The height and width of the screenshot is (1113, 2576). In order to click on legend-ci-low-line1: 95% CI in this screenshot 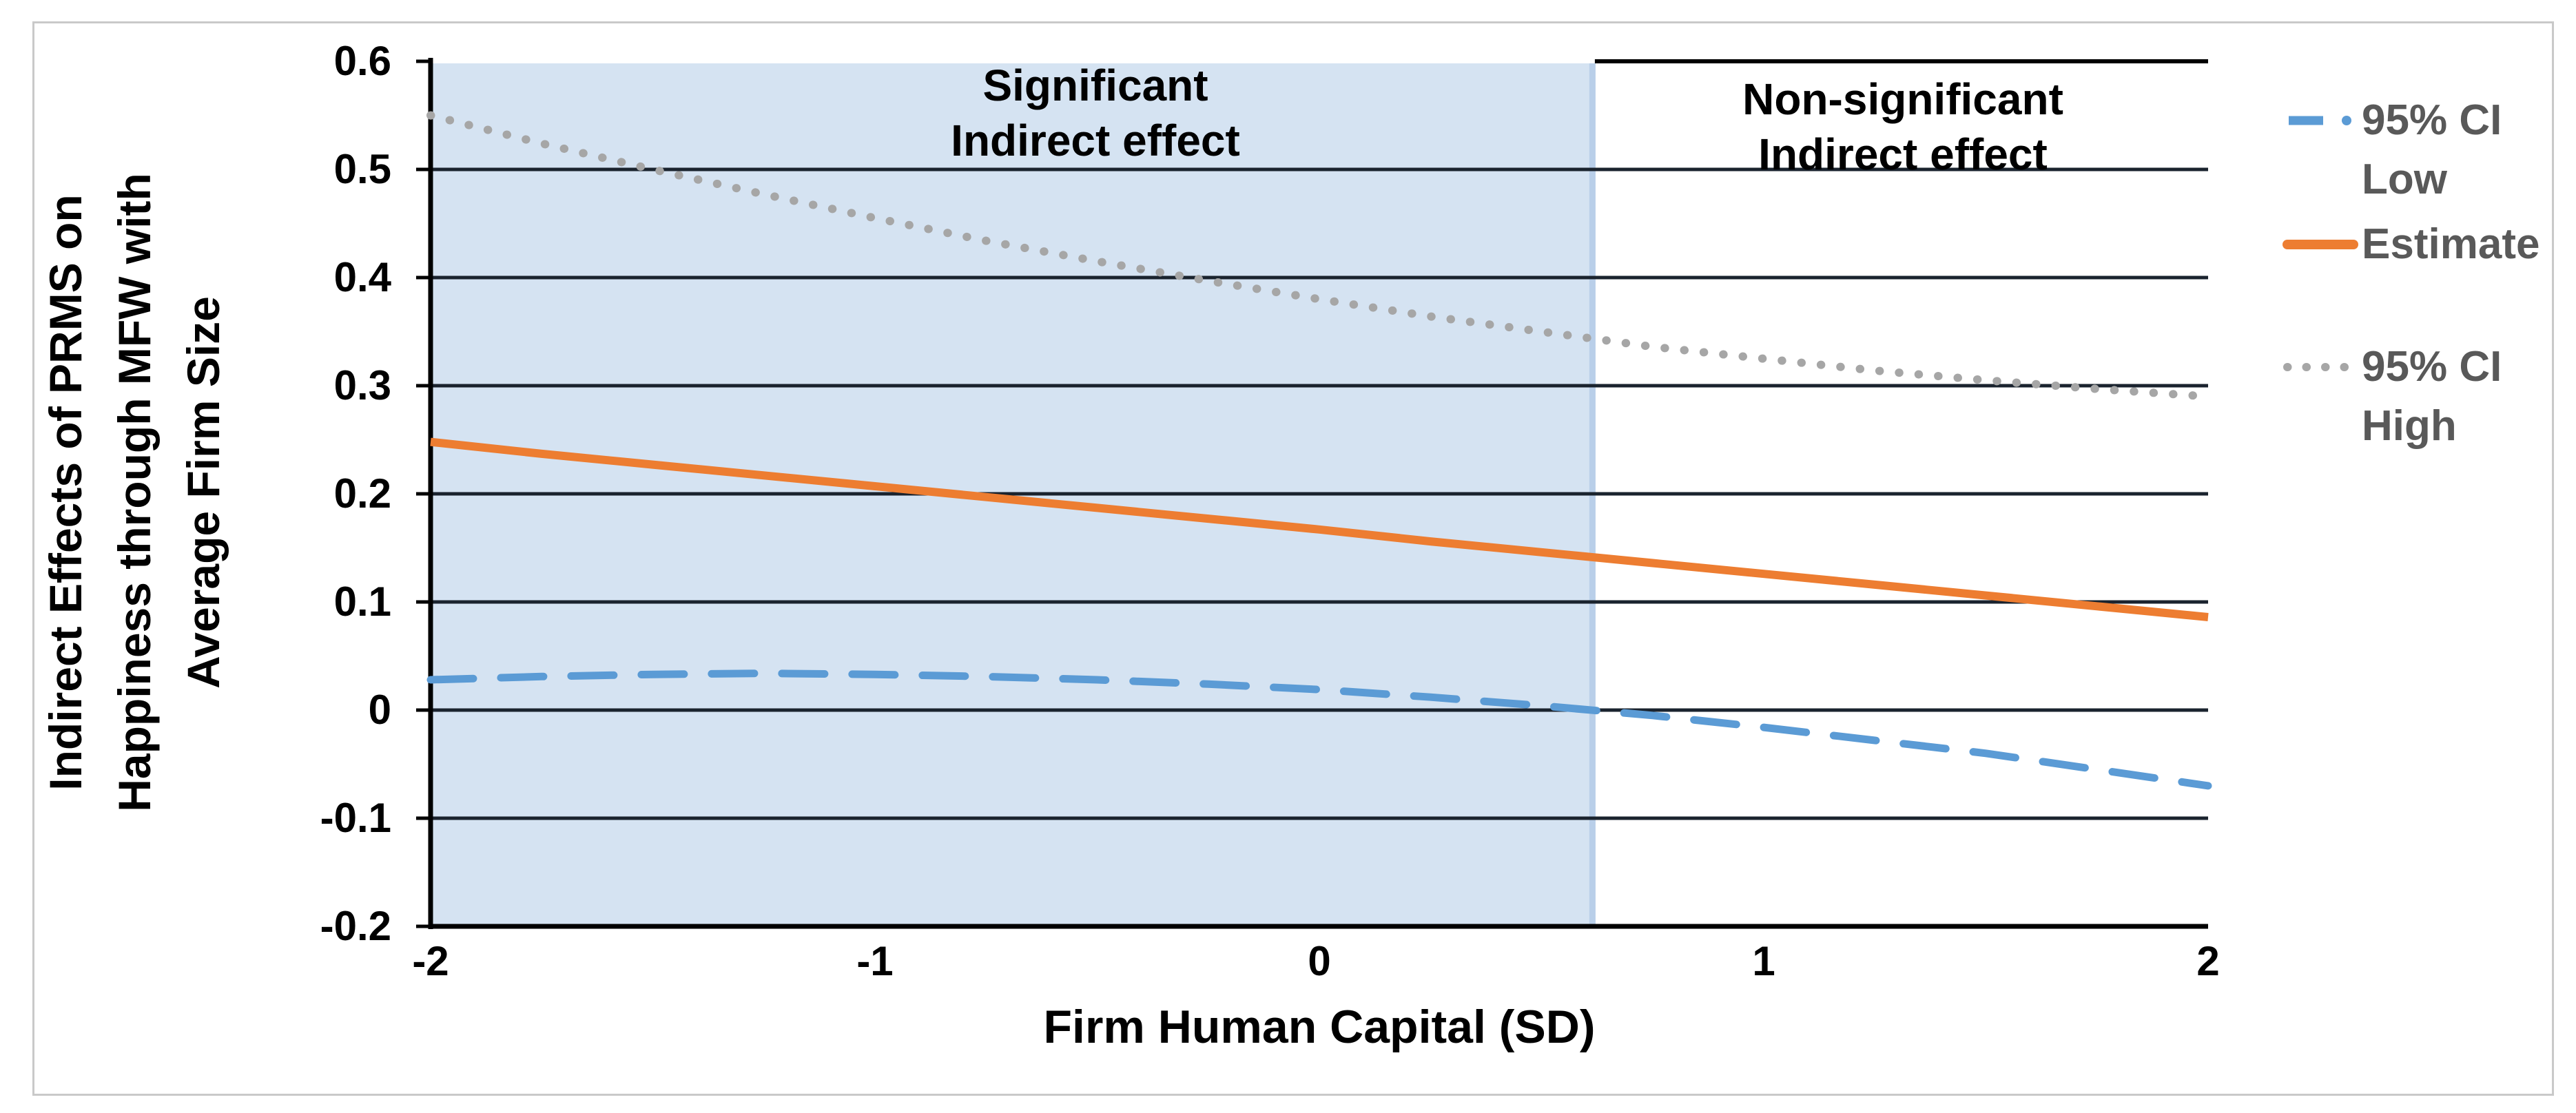, I will do `click(2432, 120)`.